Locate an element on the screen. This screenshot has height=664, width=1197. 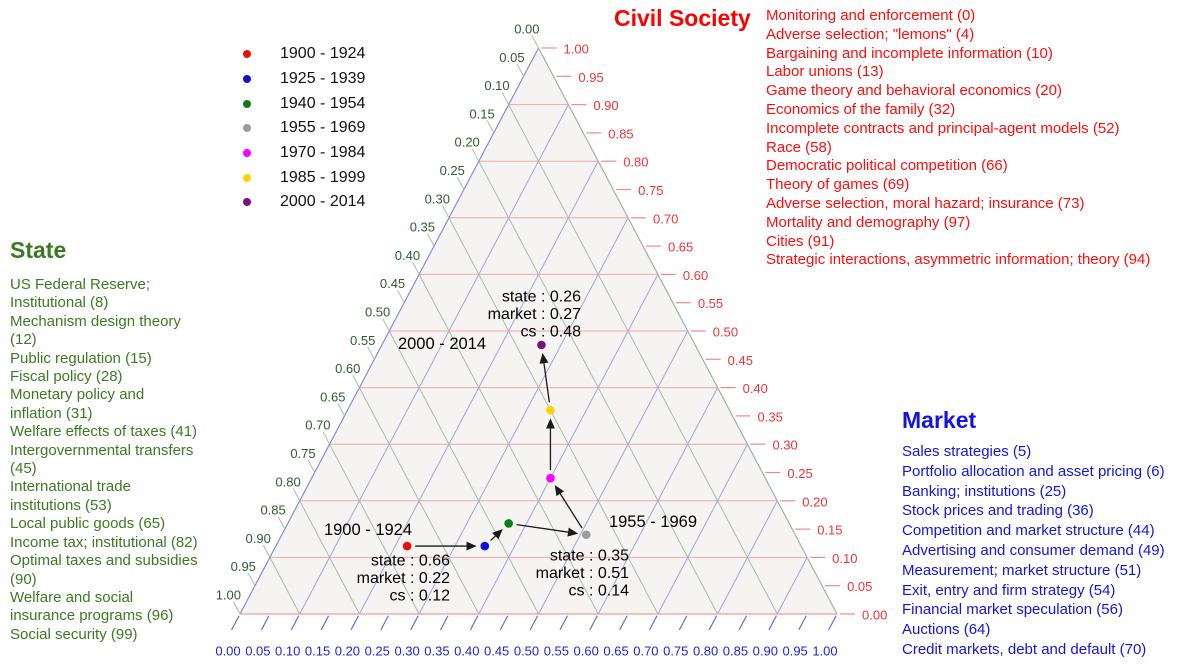
cs-tick-label: 0.05 is located at coordinates (859, 586).